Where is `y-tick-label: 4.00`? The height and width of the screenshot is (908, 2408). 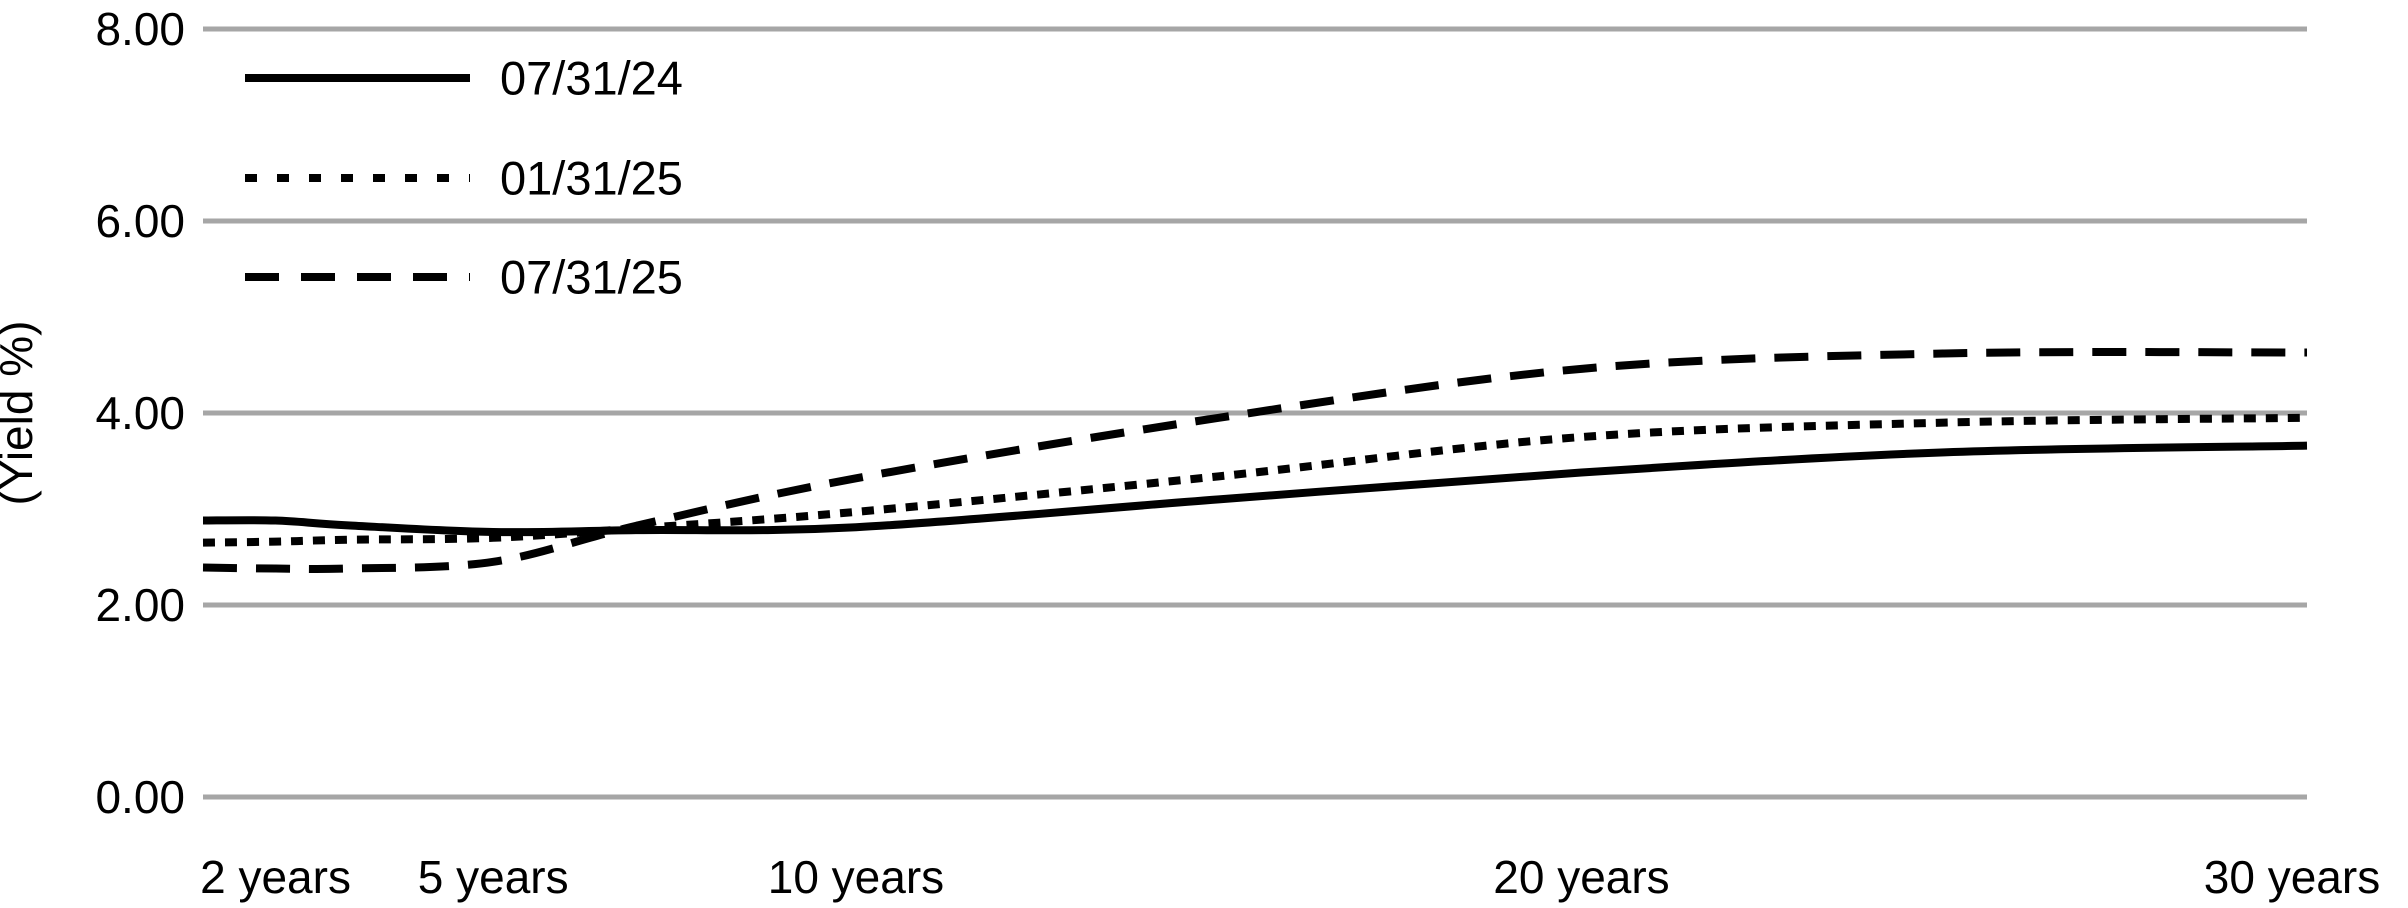 y-tick-label: 4.00 is located at coordinates (140, 413).